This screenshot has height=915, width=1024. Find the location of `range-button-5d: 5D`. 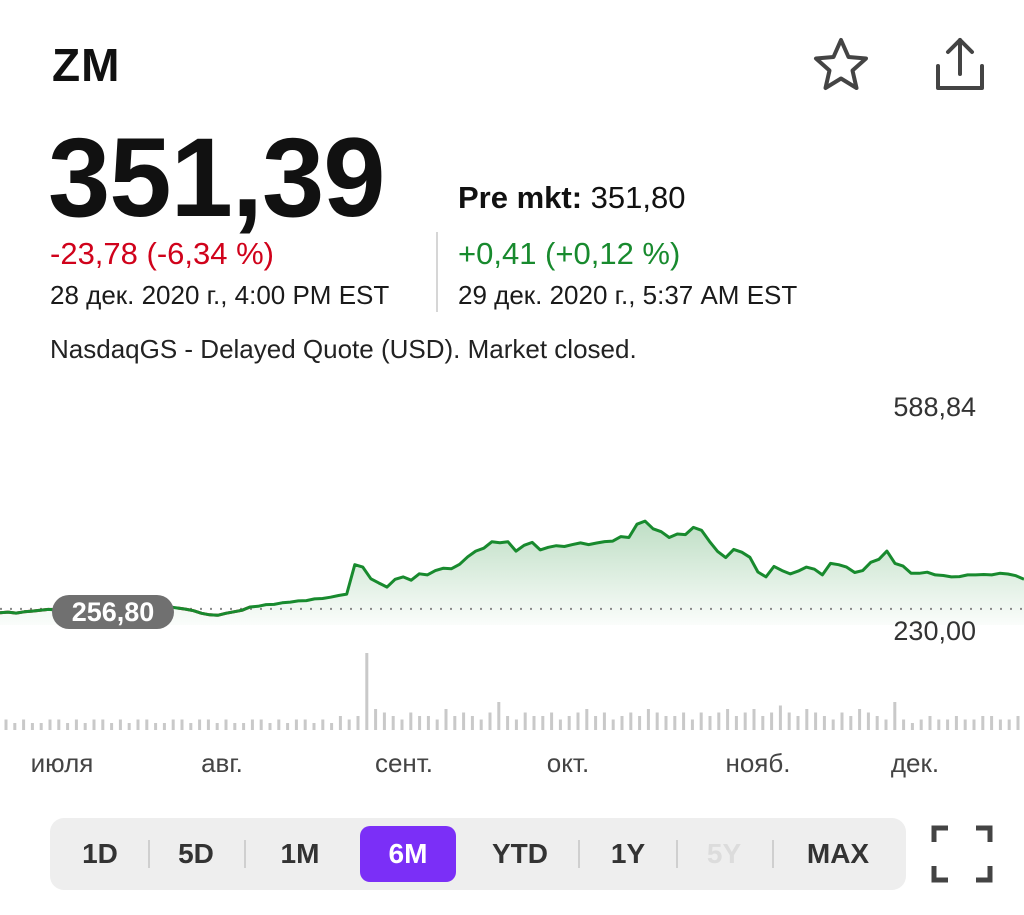

range-button-5d: 5D is located at coordinates (196, 853).